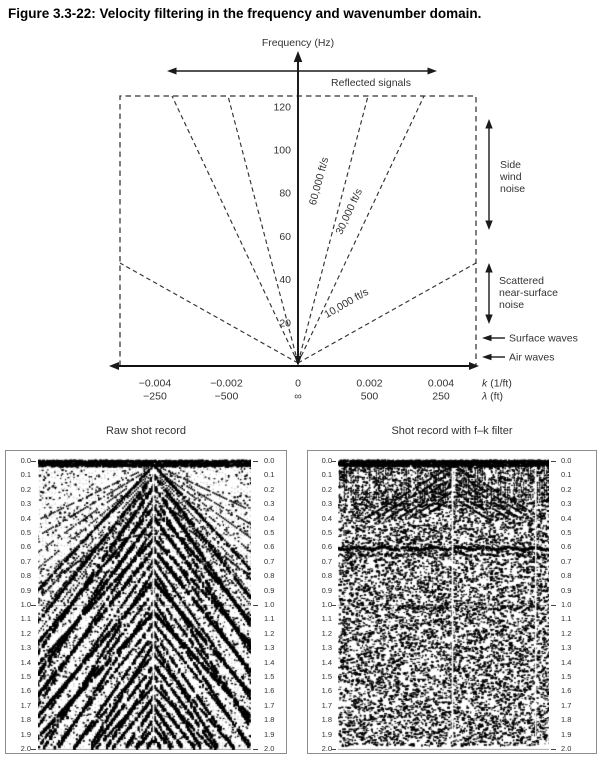 The height and width of the screenshot is (770, 600). I want to click on side-wind-noise-label-line2: wind, so click(510, 177).